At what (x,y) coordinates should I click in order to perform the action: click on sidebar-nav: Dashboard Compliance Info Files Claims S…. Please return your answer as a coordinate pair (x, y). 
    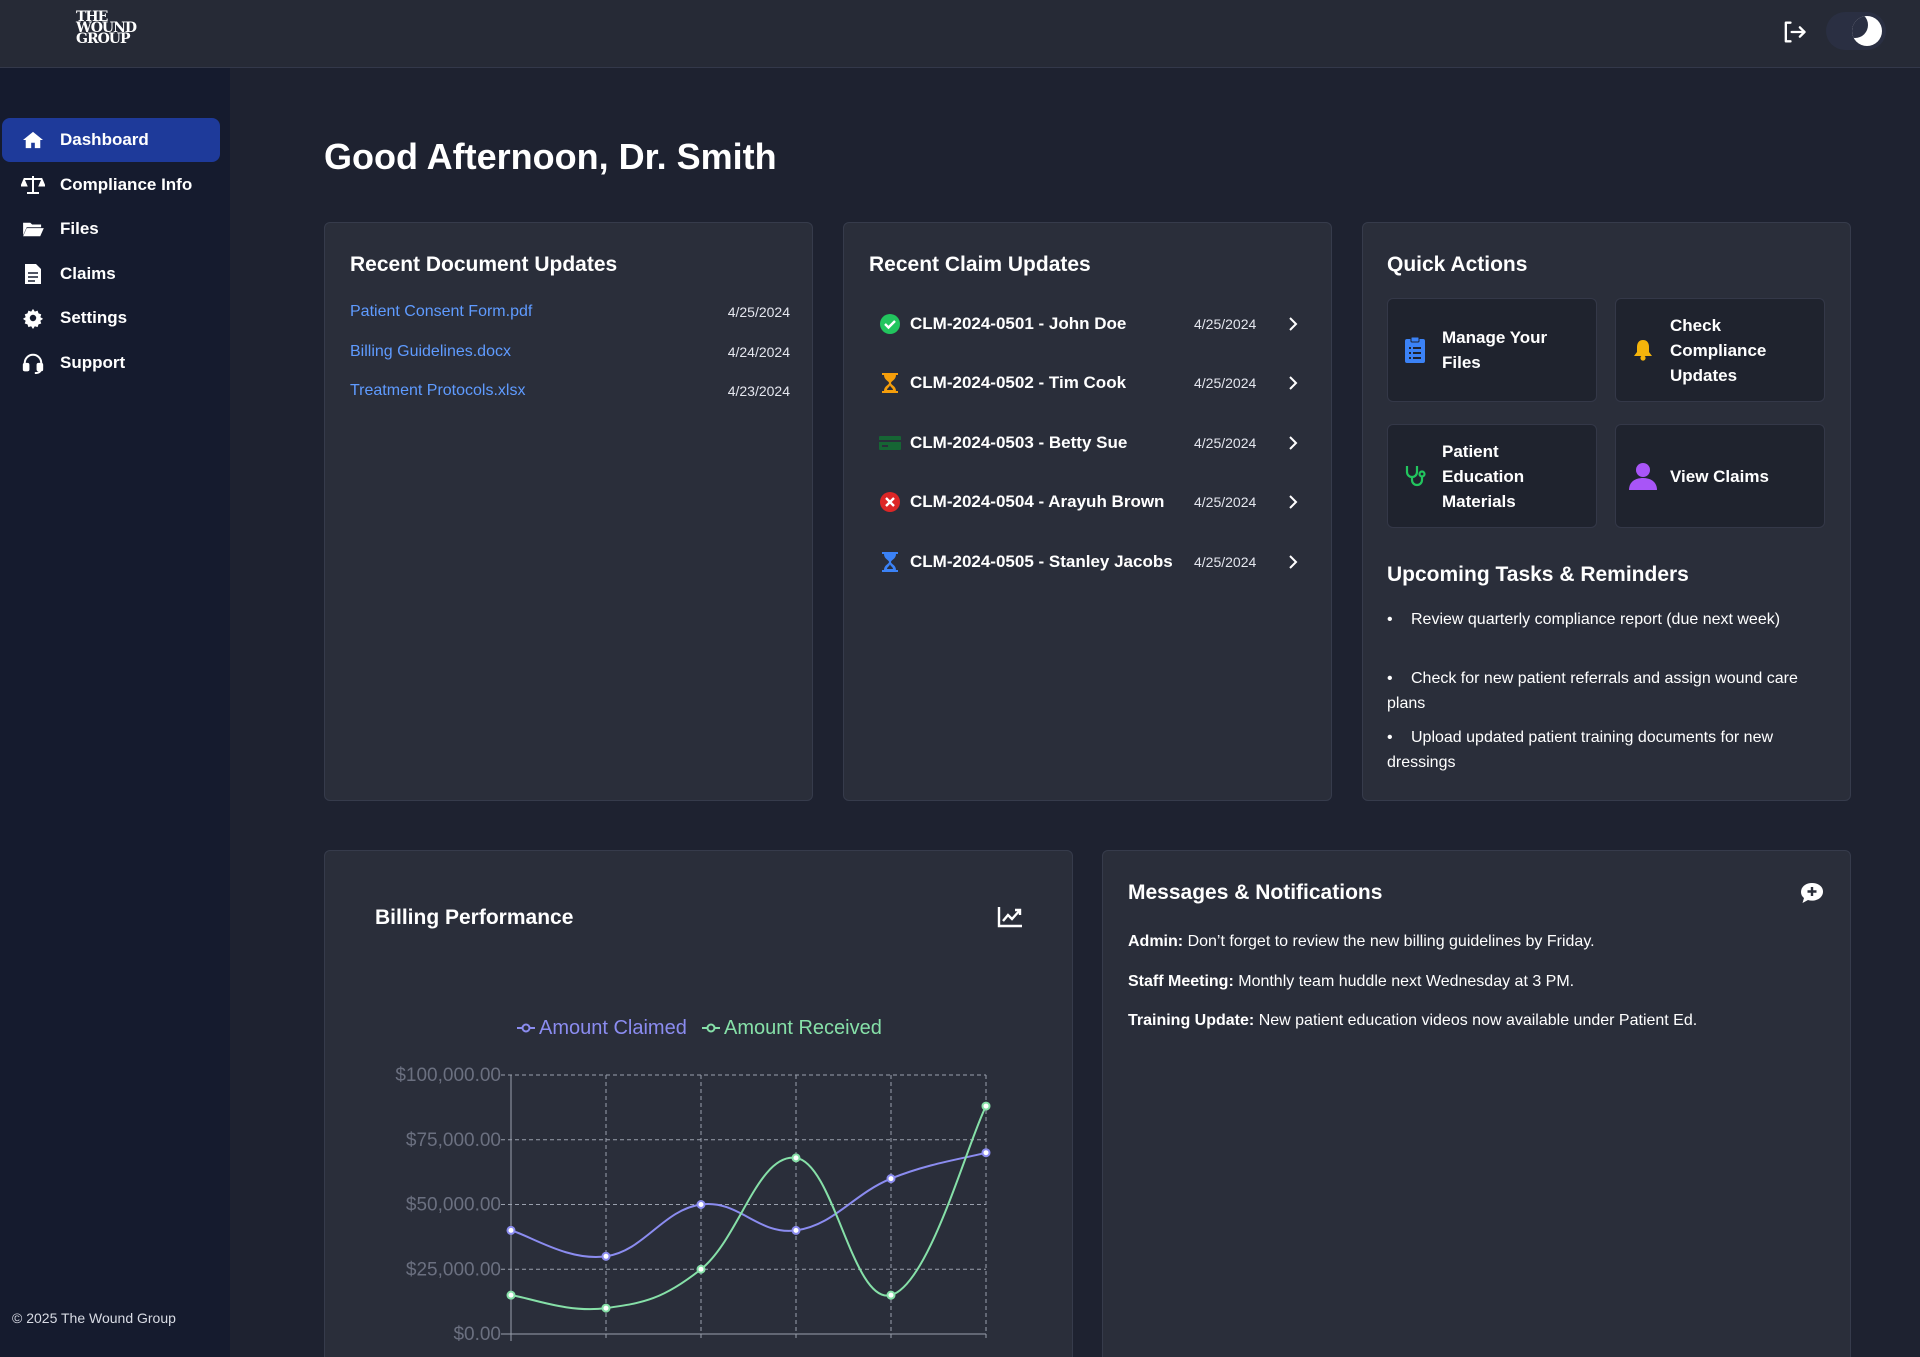
    Looking at the image, I should click on (111, 251).